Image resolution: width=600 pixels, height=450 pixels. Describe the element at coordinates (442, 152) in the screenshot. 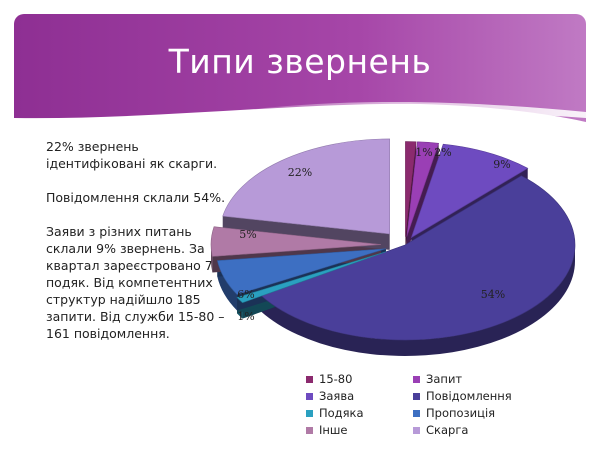

I see `slice-label-1: 2%` at that location.